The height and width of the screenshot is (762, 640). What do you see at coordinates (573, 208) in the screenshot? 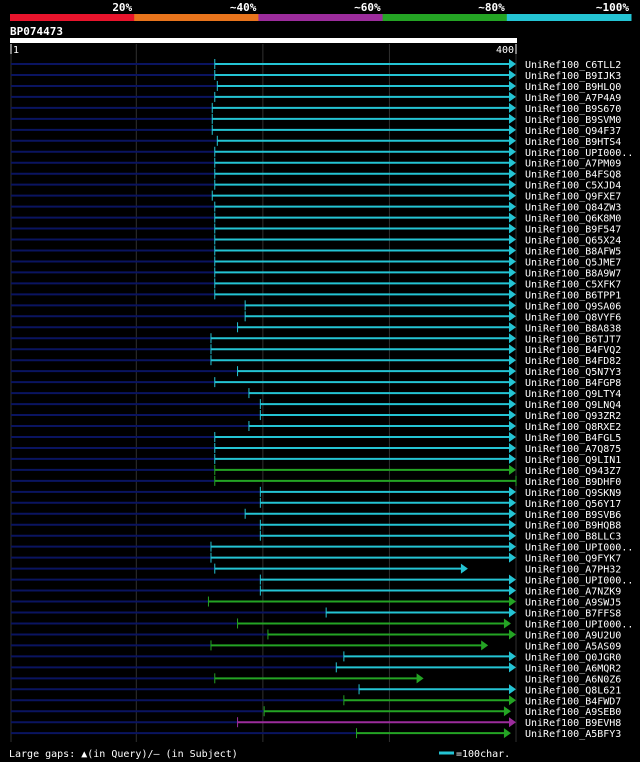
I see `hit-label: UniRef100_Q84ZW3` at bounding box center [573, 208].